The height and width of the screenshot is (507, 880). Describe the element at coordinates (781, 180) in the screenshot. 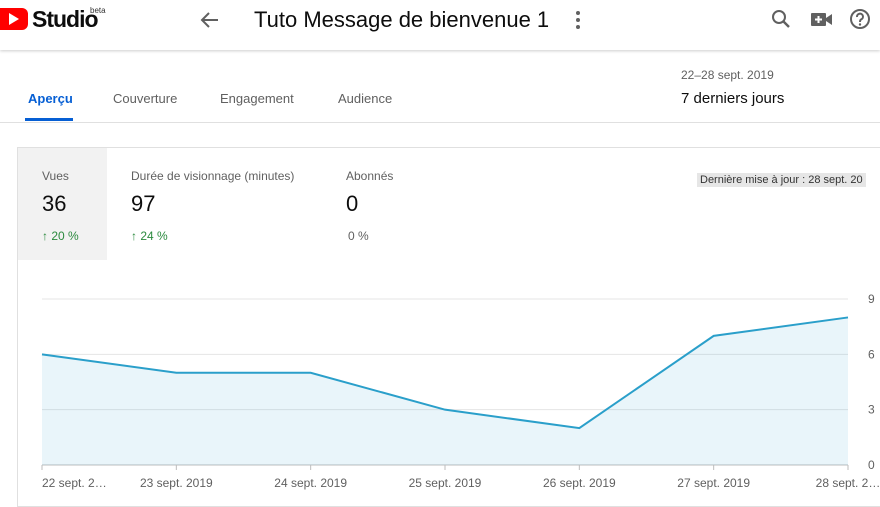

I see `last-update: Dernière mise à jour : 28 sept. 20` at that location.